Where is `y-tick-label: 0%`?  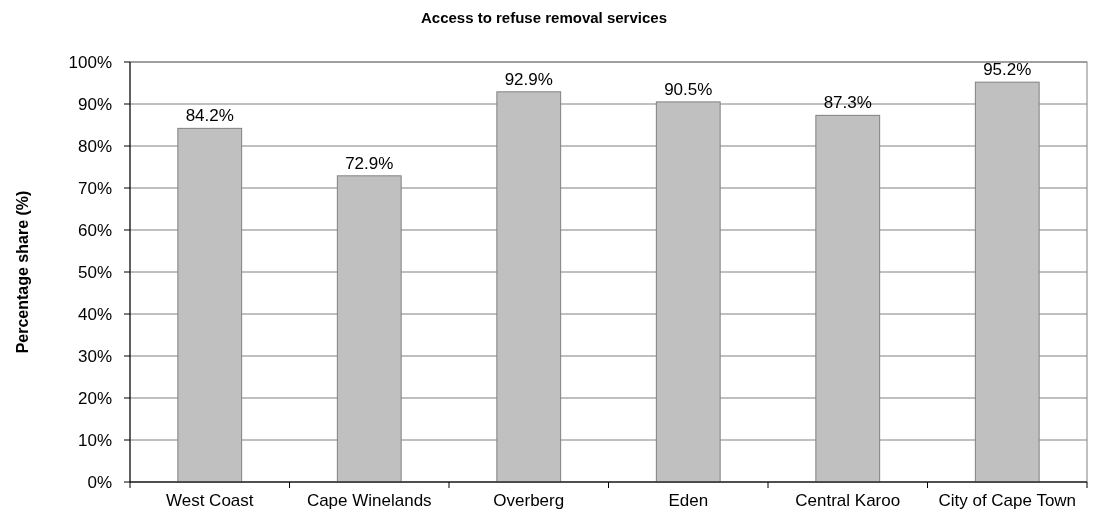 y-tick-label: 0% is located at coordinates (99, 482).